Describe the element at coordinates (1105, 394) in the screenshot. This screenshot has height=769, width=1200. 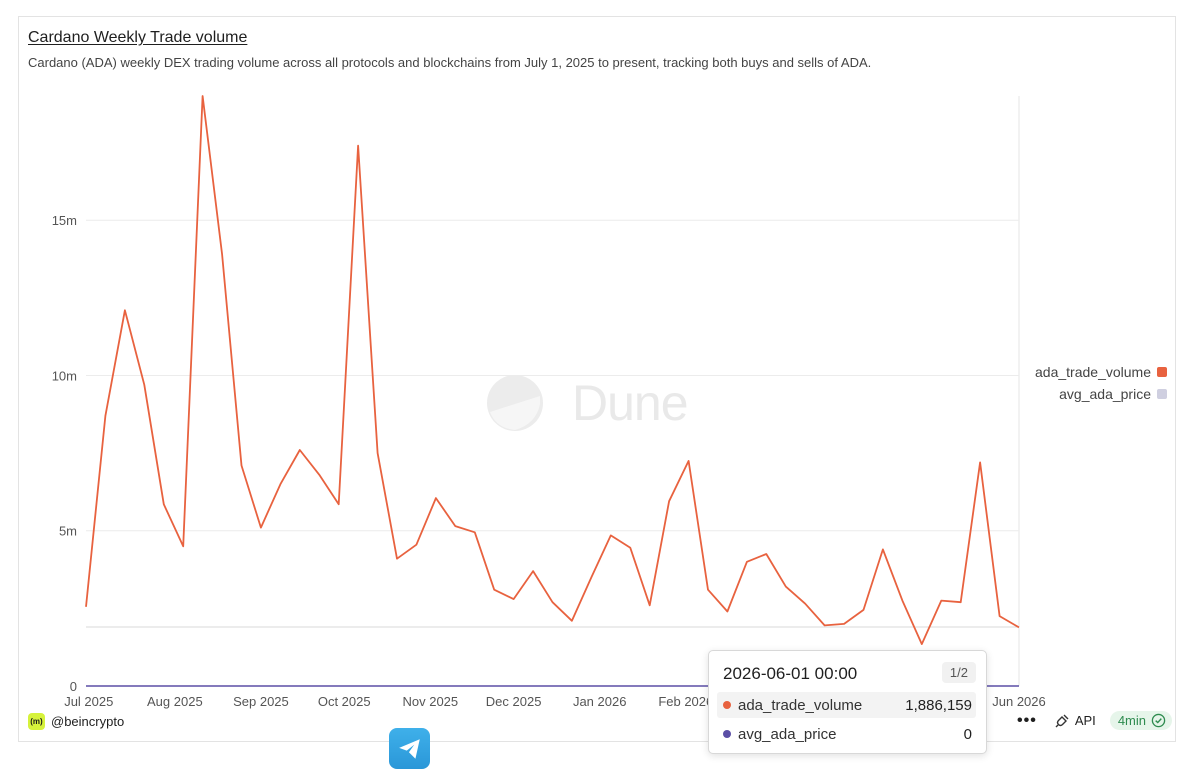
I see `legend-label: avg_ada_price` at that location.